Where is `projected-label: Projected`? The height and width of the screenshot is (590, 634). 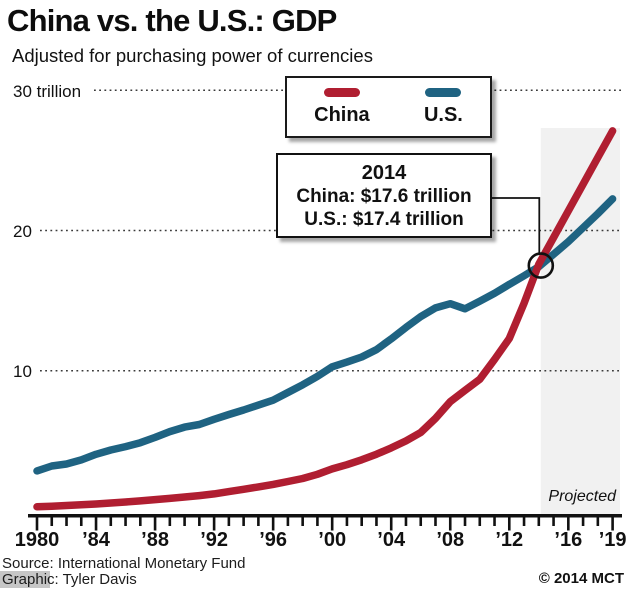 projected-label: Projected is located at coordinates (582, 496).